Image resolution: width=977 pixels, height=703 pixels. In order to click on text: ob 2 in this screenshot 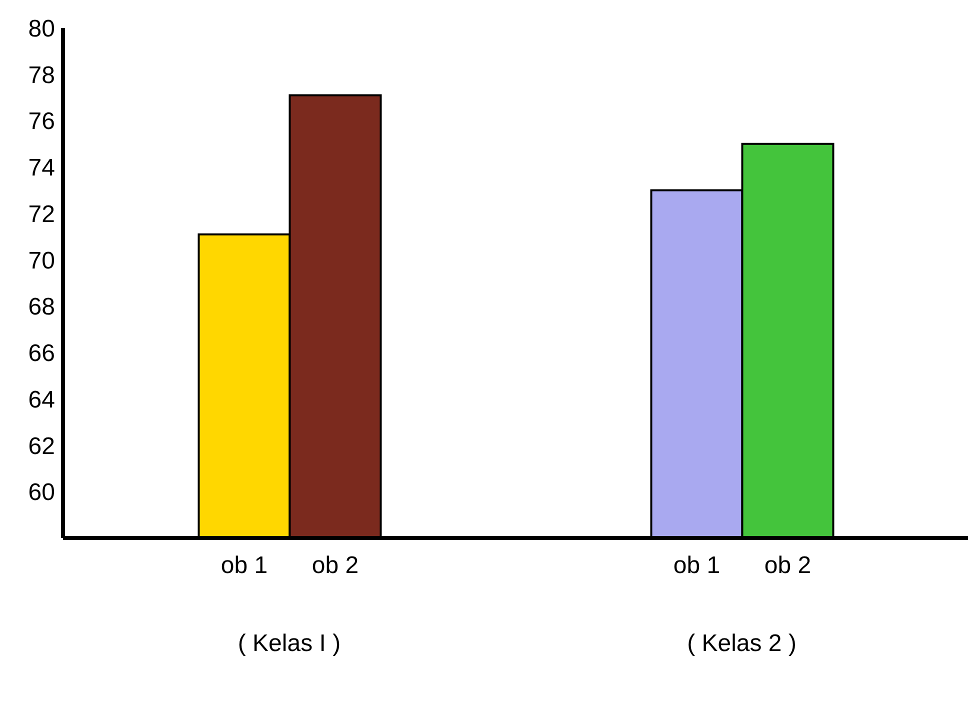, I will do `click(788, 565)`.